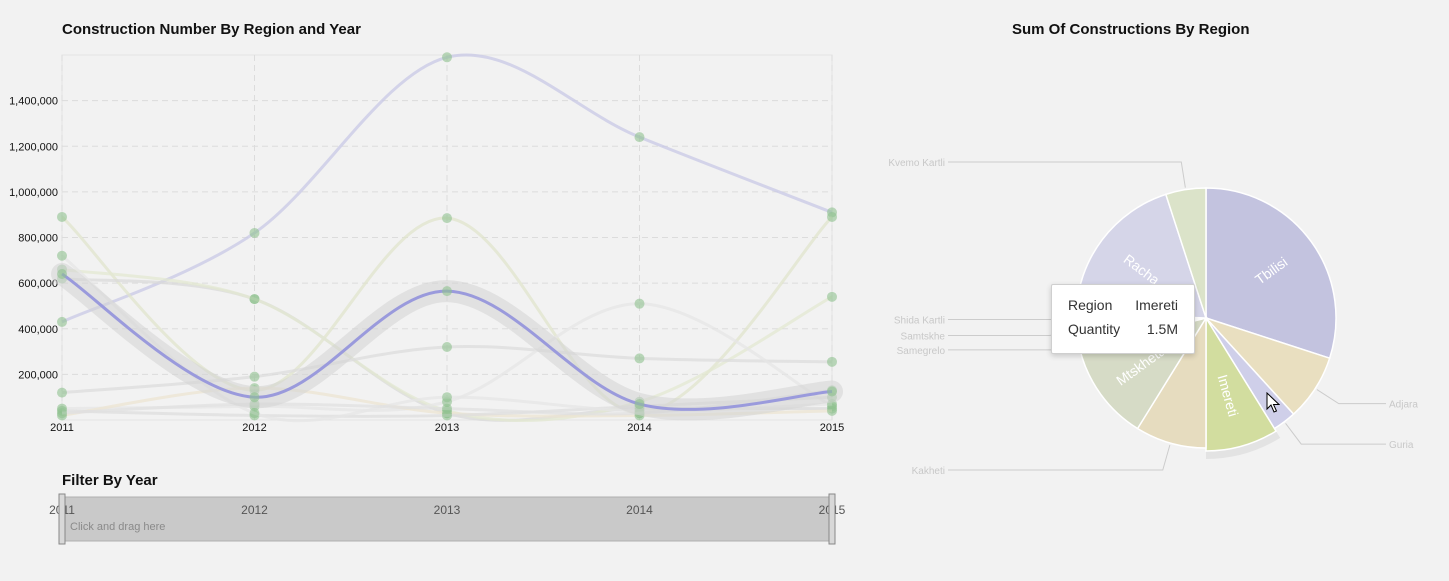  Describe the element at coordinates (928, 471) in the screenshot. I see `pie-outer-label-kakheti: Kakheti` at that location.